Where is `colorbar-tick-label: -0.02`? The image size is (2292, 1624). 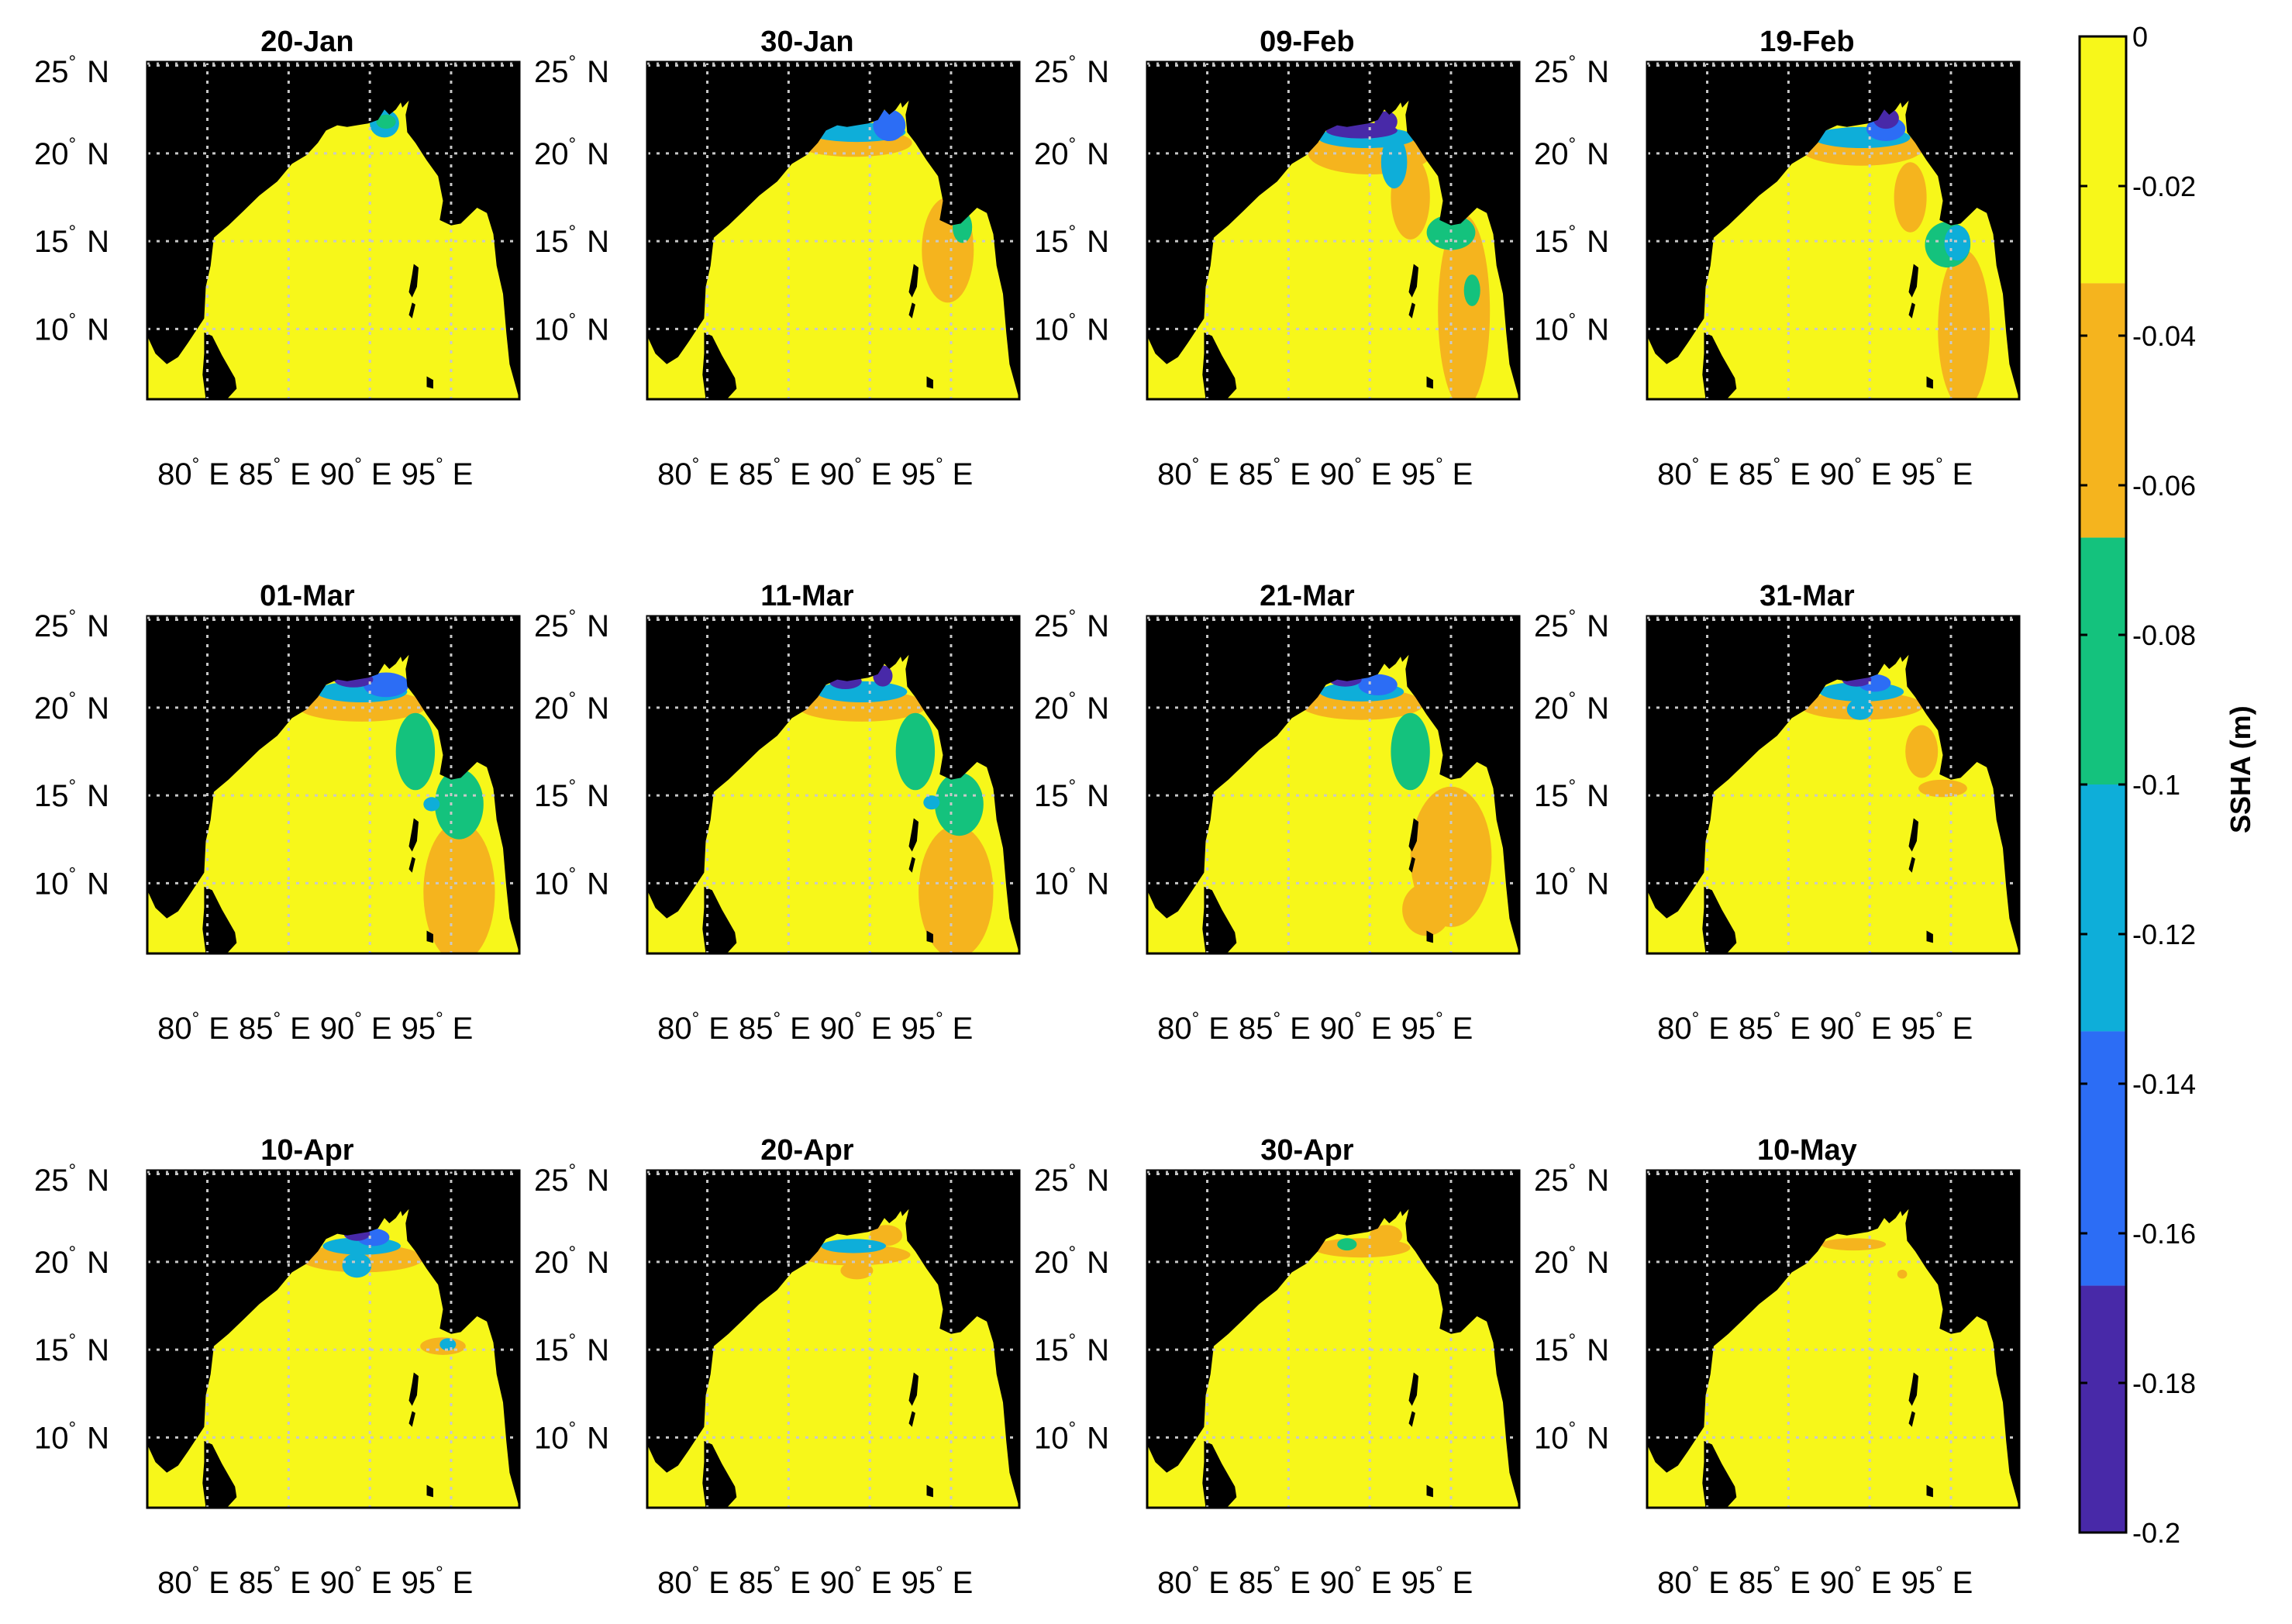
colorbar-tick-label: -0.02 is located at coordinates (2164, 186).